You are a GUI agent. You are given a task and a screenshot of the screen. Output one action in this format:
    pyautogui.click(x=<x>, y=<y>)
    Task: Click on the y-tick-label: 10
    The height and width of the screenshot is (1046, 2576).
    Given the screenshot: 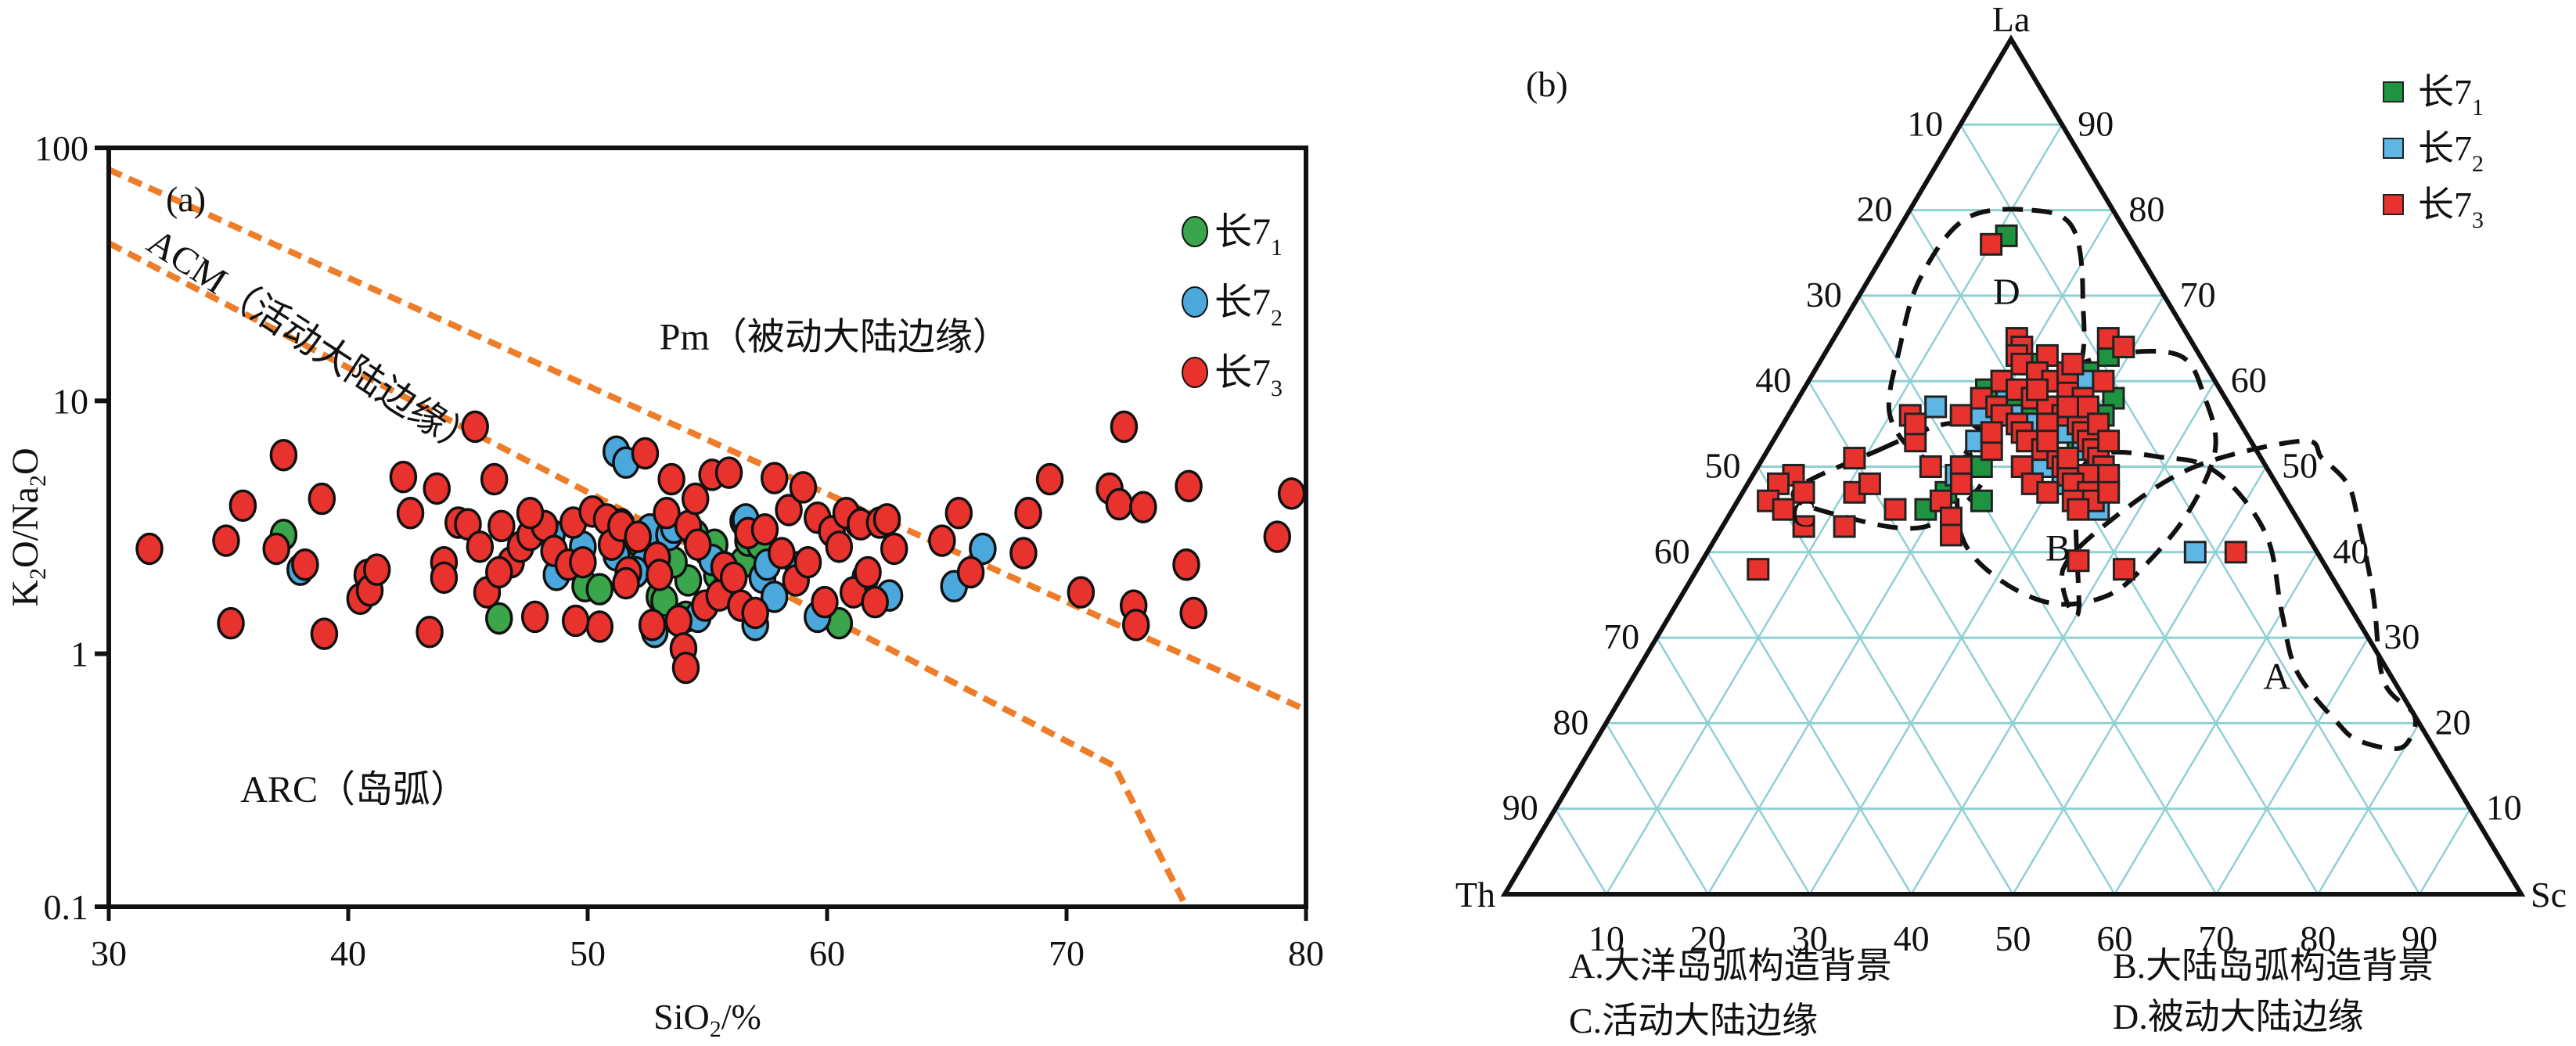 What is the action you would take?
    pyautogui.click(x=70, y=401)
    